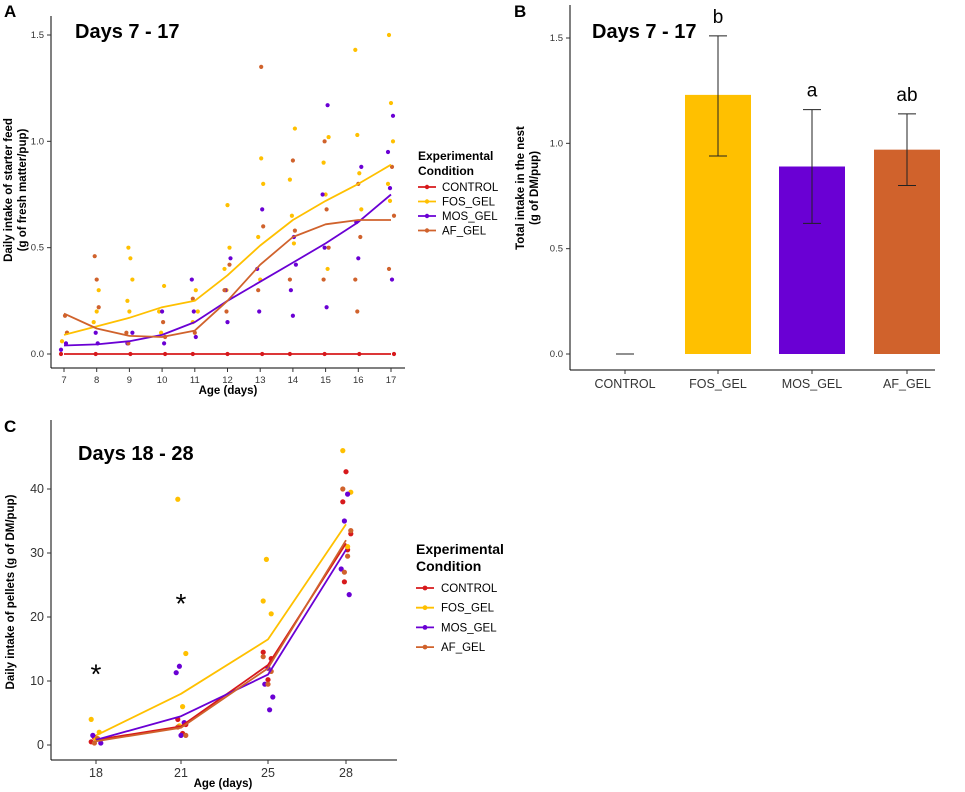 This screenshot has width=965, height=792. I want to click on legend-a-label-fos-gel: FOS_GEL, so click(469, 203).